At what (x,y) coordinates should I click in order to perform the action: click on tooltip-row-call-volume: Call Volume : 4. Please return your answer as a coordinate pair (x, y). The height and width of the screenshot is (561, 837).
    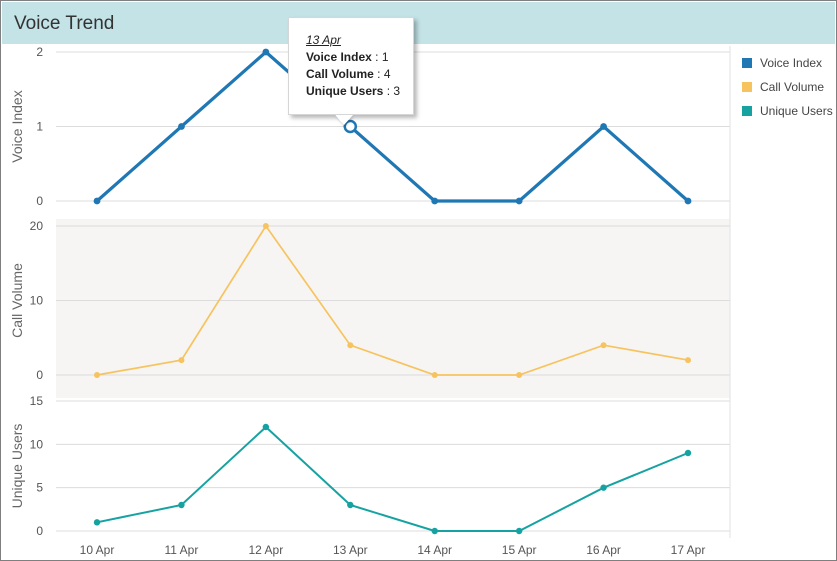
    Looking at the image, I should click on (348, 74).